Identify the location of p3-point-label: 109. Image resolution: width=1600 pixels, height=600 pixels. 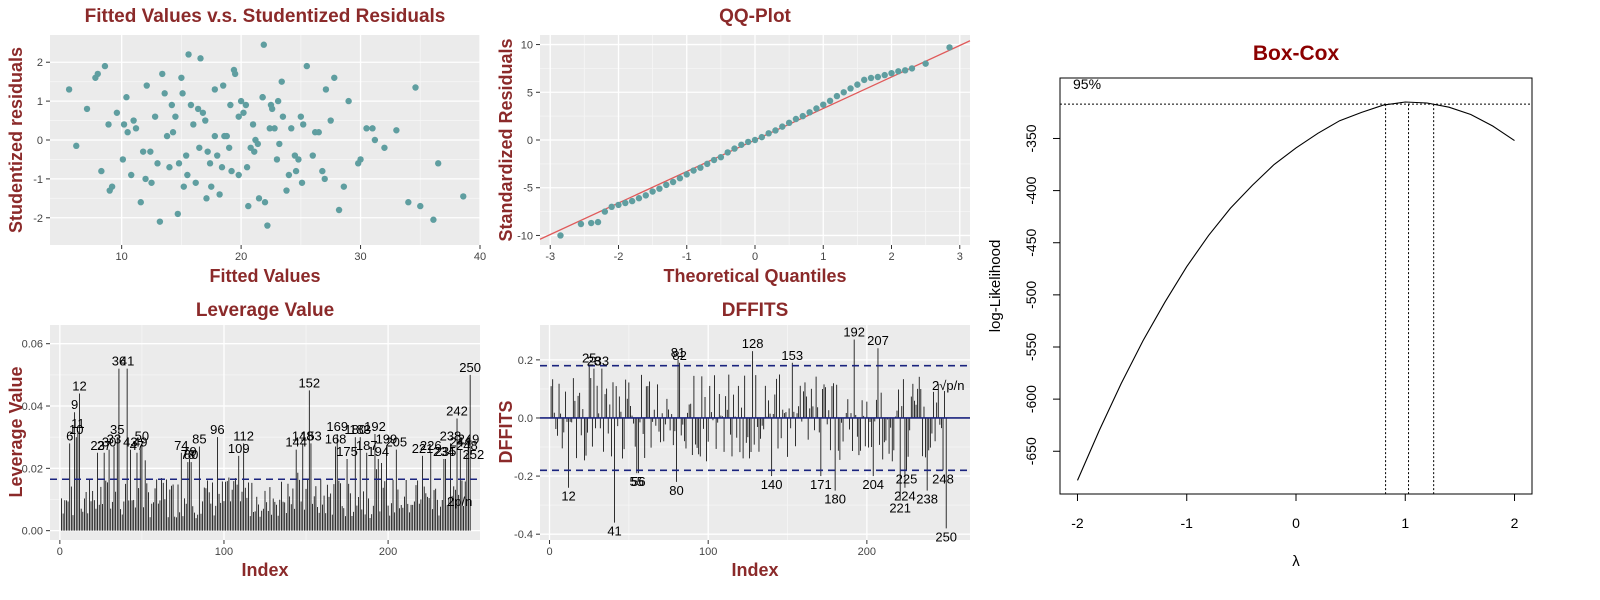
(239, 448).